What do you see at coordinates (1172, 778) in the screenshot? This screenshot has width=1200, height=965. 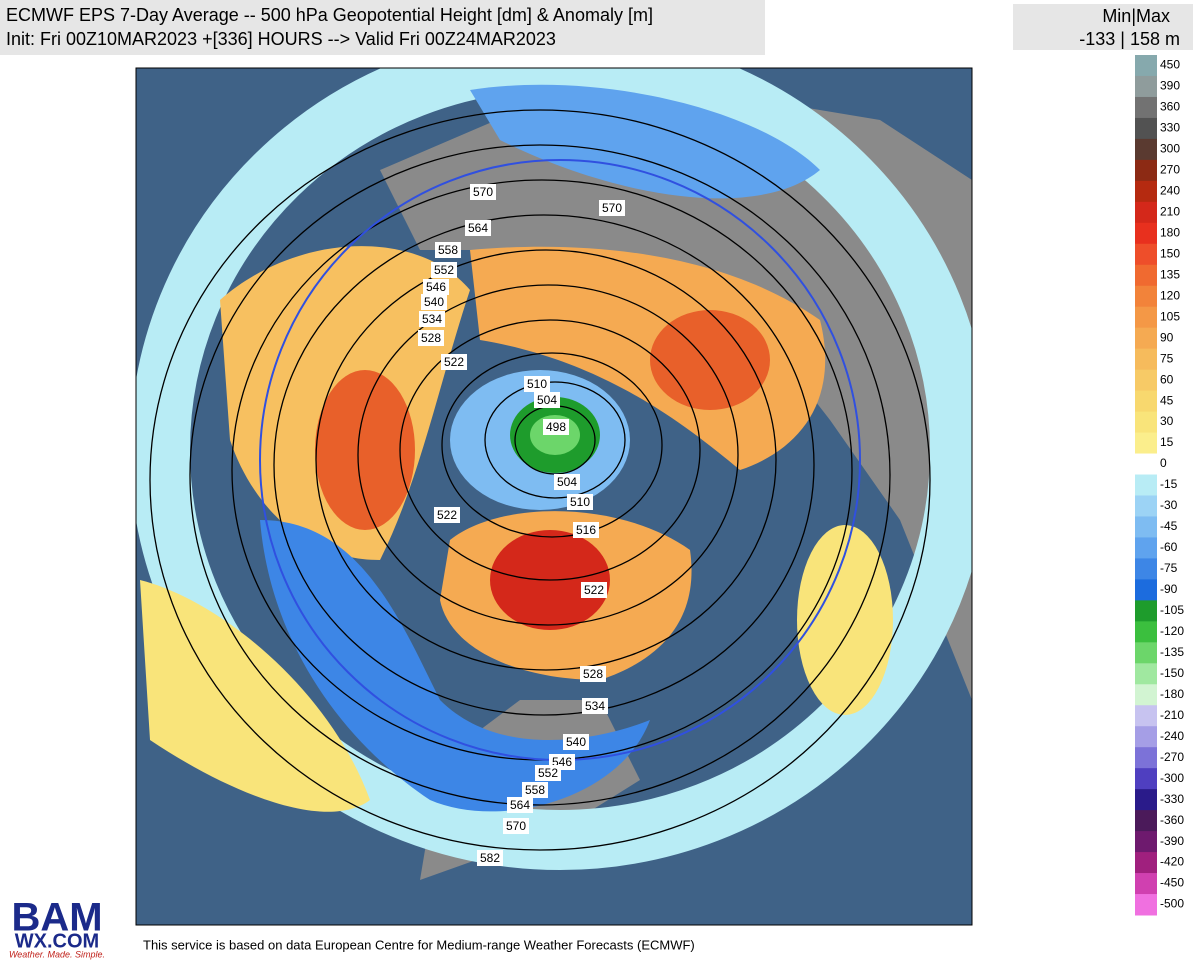 I see `colorbar-label: -300` at bounding box center [1172, 778].